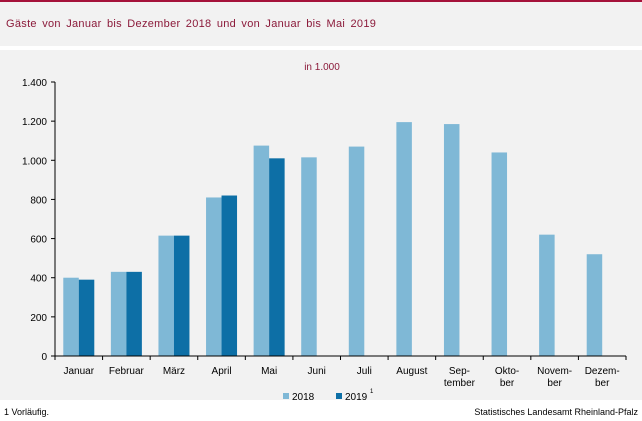  I want to click on x-tick-label: August, so click(411, 371).